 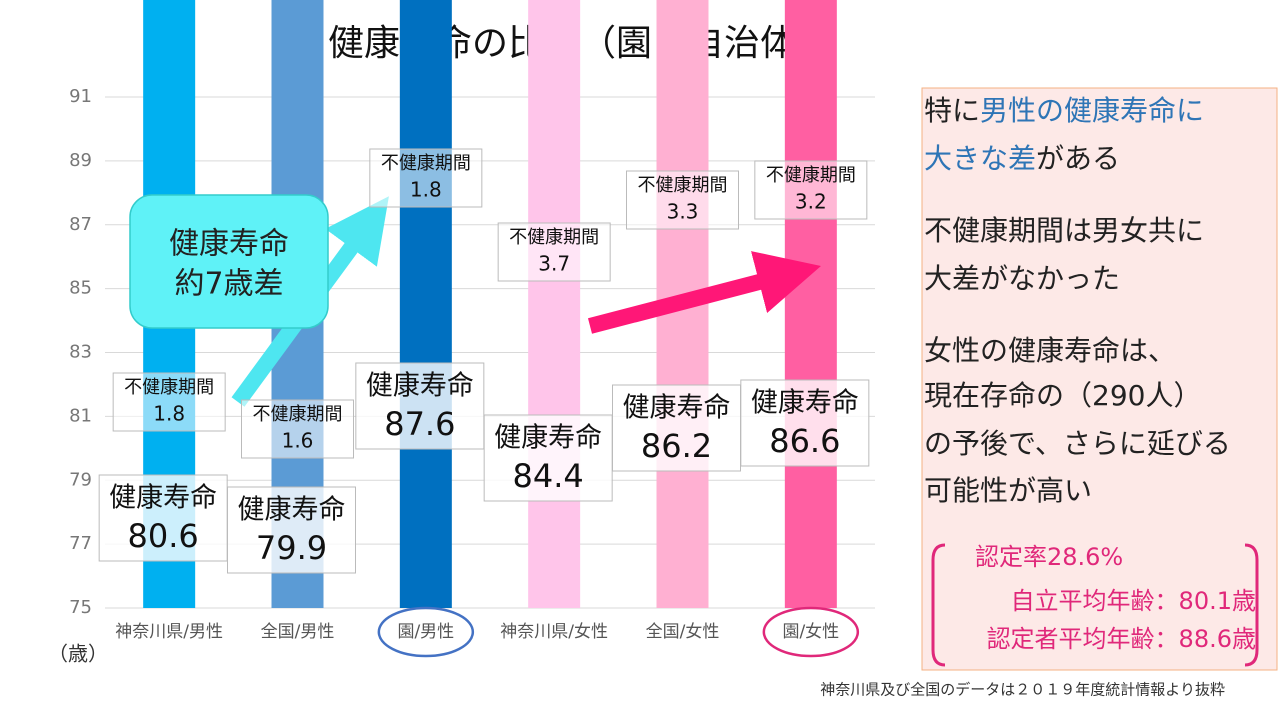 What do you see at coordinates (1121, 639) in the screenshot?
I see `cert-text: 認定者平均年齢：88.6歳` at bounding box center [1121, 639].